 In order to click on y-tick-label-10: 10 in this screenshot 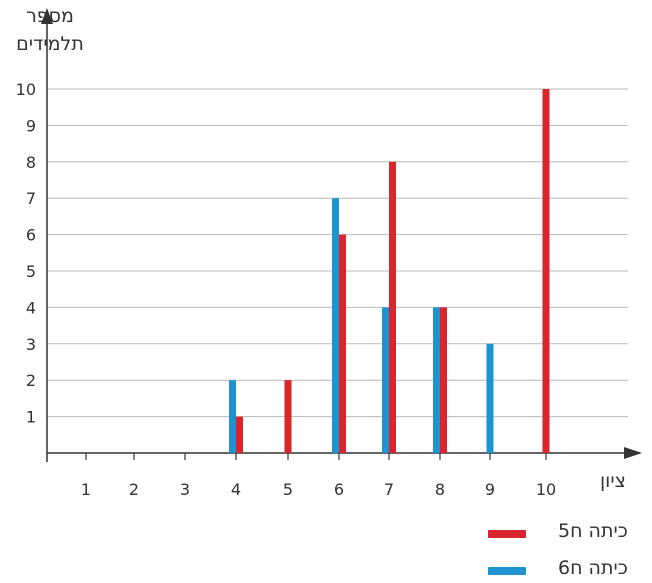, I will do `click(26, 89)`.